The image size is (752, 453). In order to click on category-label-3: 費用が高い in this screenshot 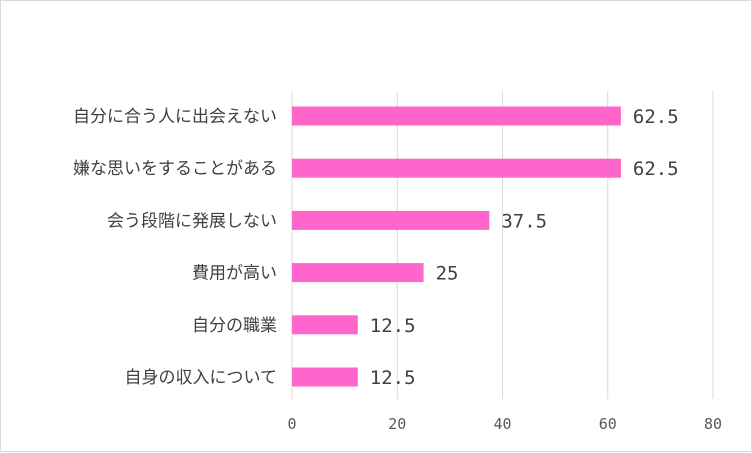, I will do `click(234, 274)`.